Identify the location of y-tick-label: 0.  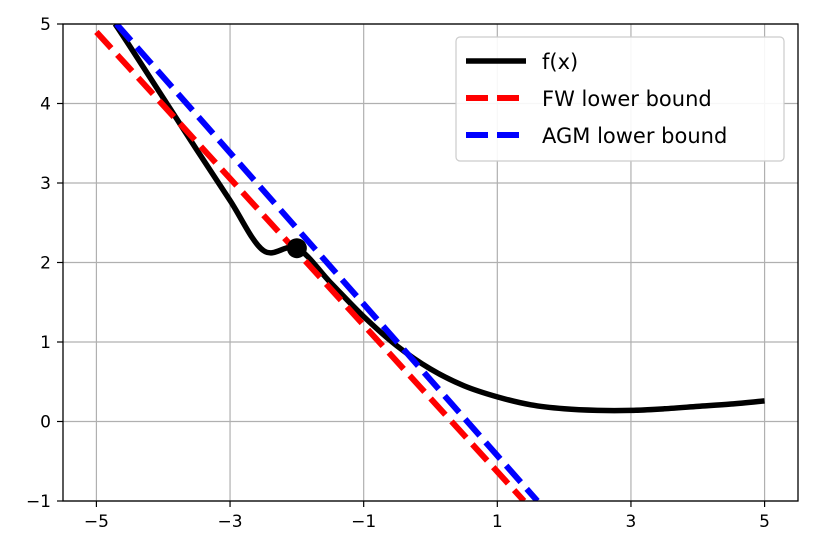
(45, 423).